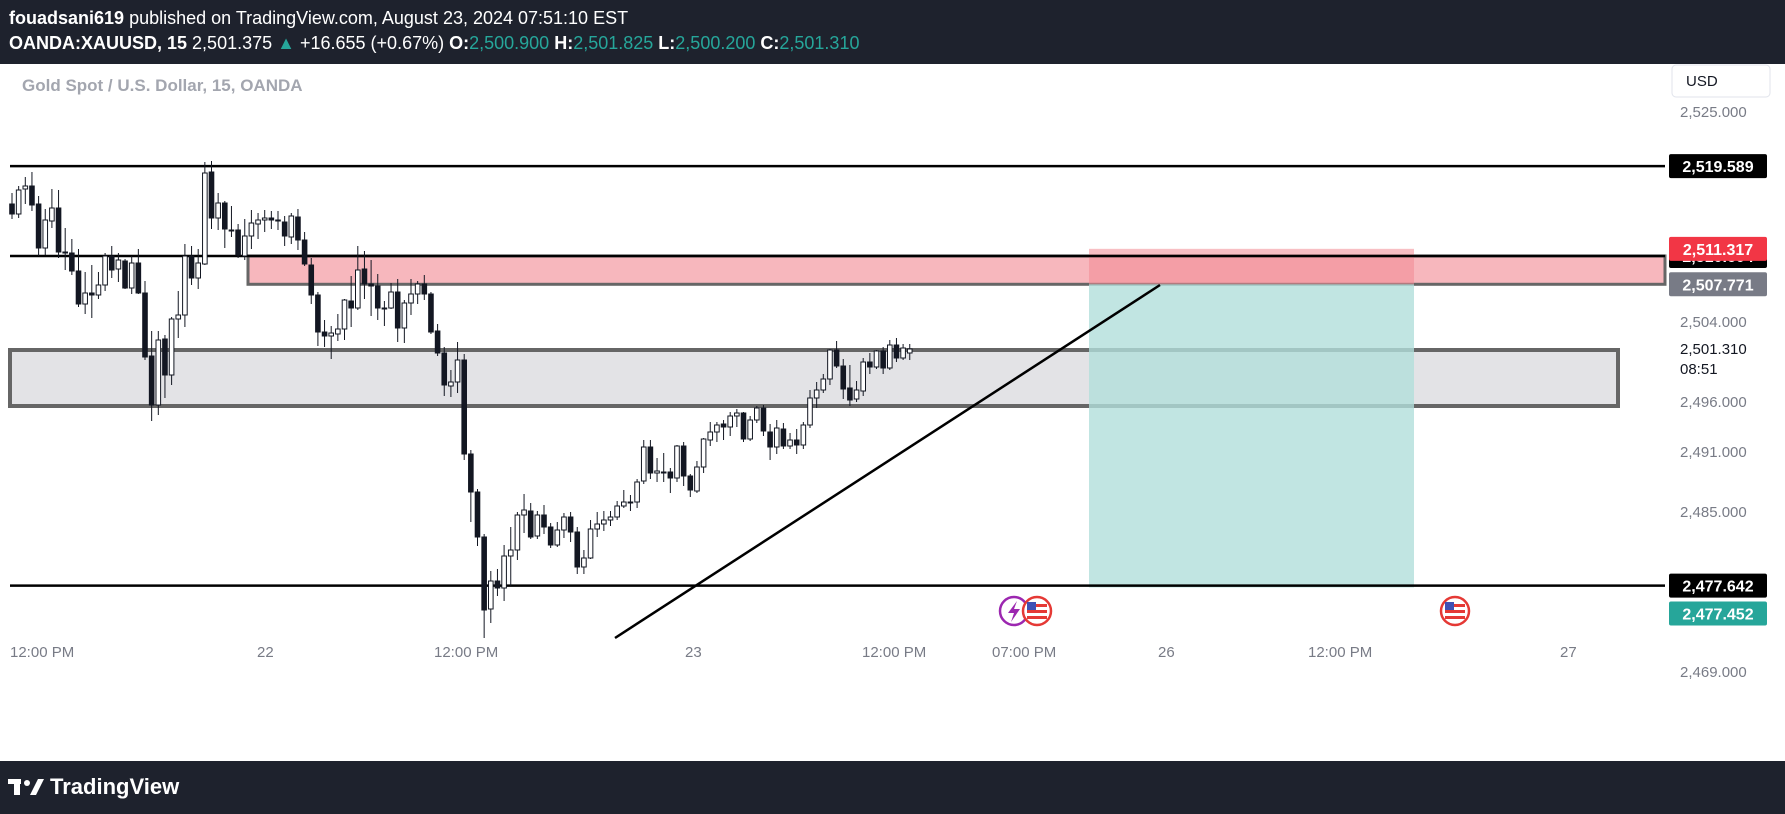 The width and height of the screenshot is (1785, 814). What do you see at coordinates (1166, 652) in the screenshot?
I see `time-tick-label: 26` at bounding box center [1166, 652].